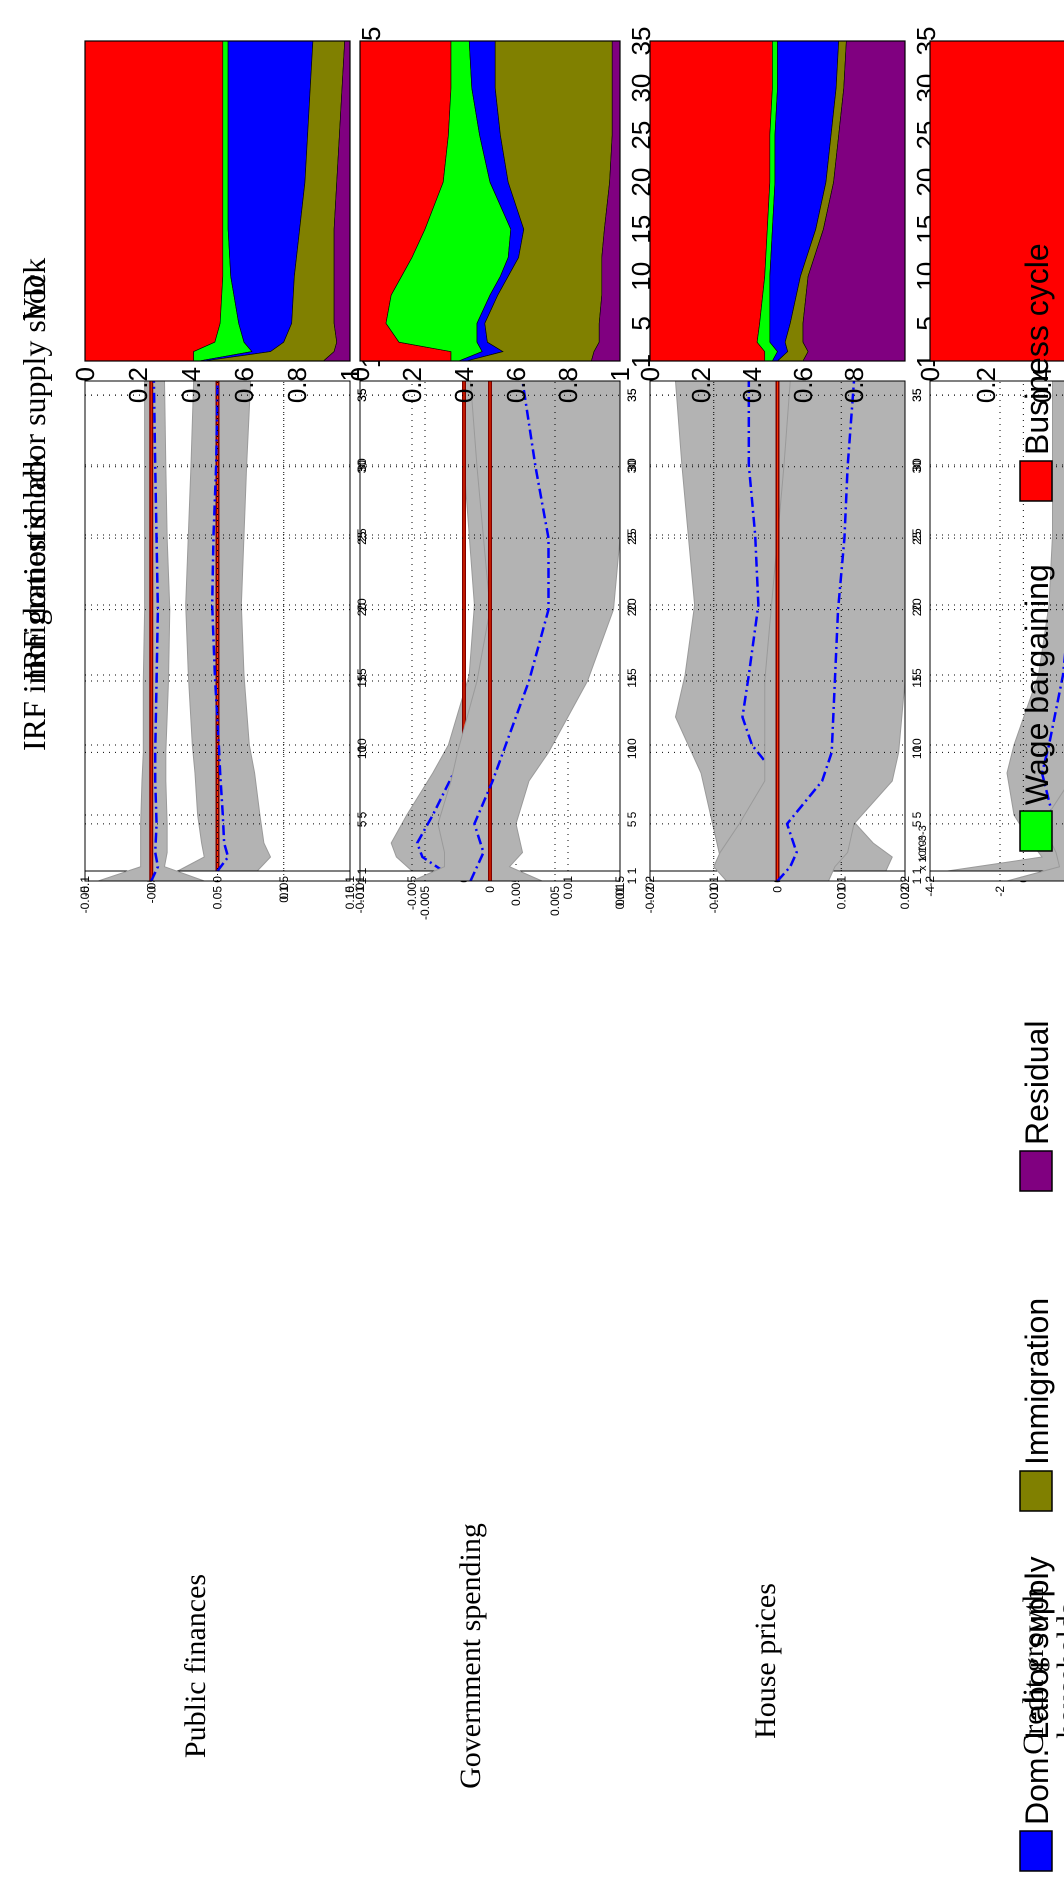 The height and width of the screenshot is (1881, 1064). Describe the element at coordinates (1037, 1082) in the screenshot. I see `legend-label: Residual` at that location.